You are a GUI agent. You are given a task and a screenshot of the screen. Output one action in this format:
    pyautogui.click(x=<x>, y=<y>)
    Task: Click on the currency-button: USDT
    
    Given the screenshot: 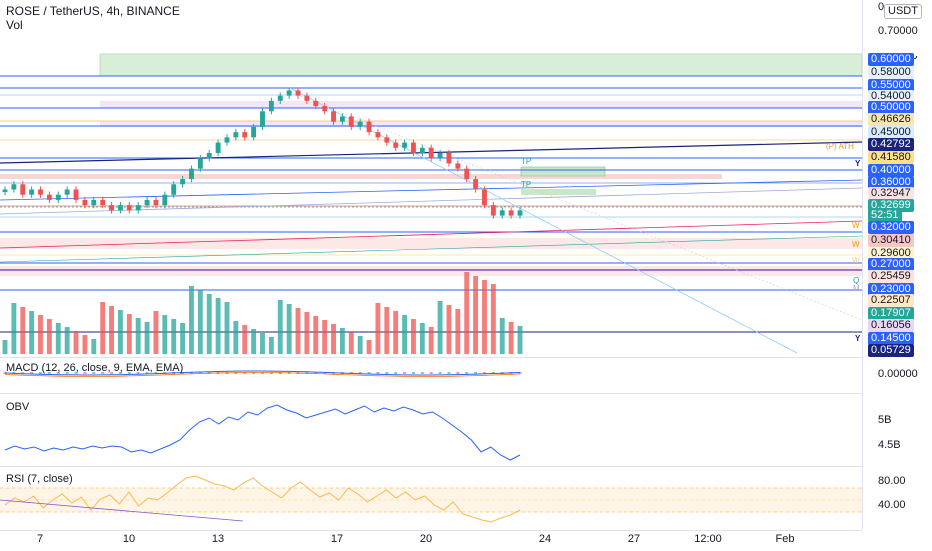 What is the action you would take?
    pyautogui.click(x=903, y=11)
    